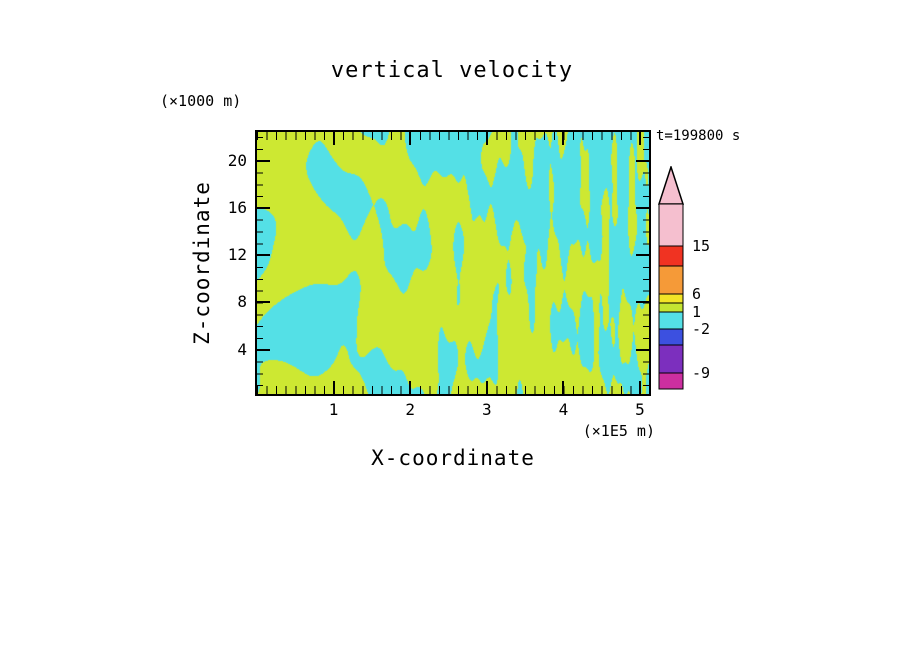  Describe the element at coordinates (201, 101) in the screenshot. I see `y-axis-unit-label: (×1000 m)` at that location.